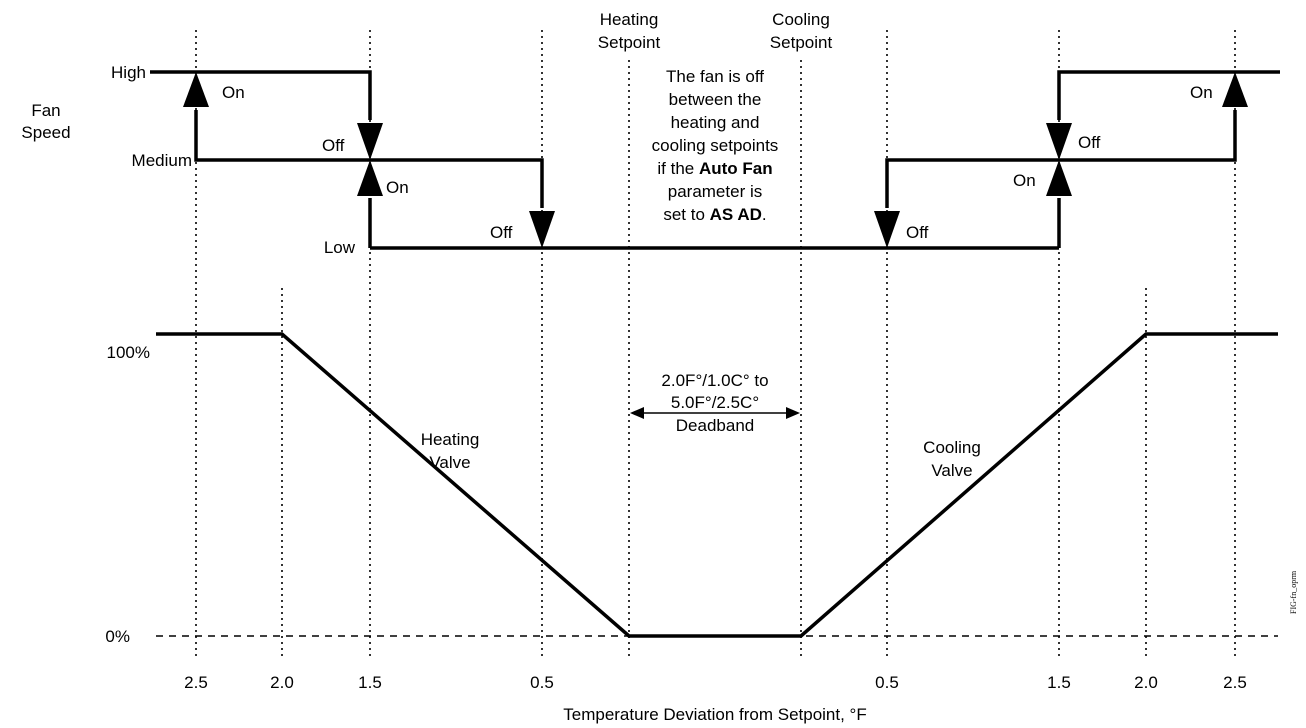  I want to click on fan-note-line3: heating and, so click(715, 122).